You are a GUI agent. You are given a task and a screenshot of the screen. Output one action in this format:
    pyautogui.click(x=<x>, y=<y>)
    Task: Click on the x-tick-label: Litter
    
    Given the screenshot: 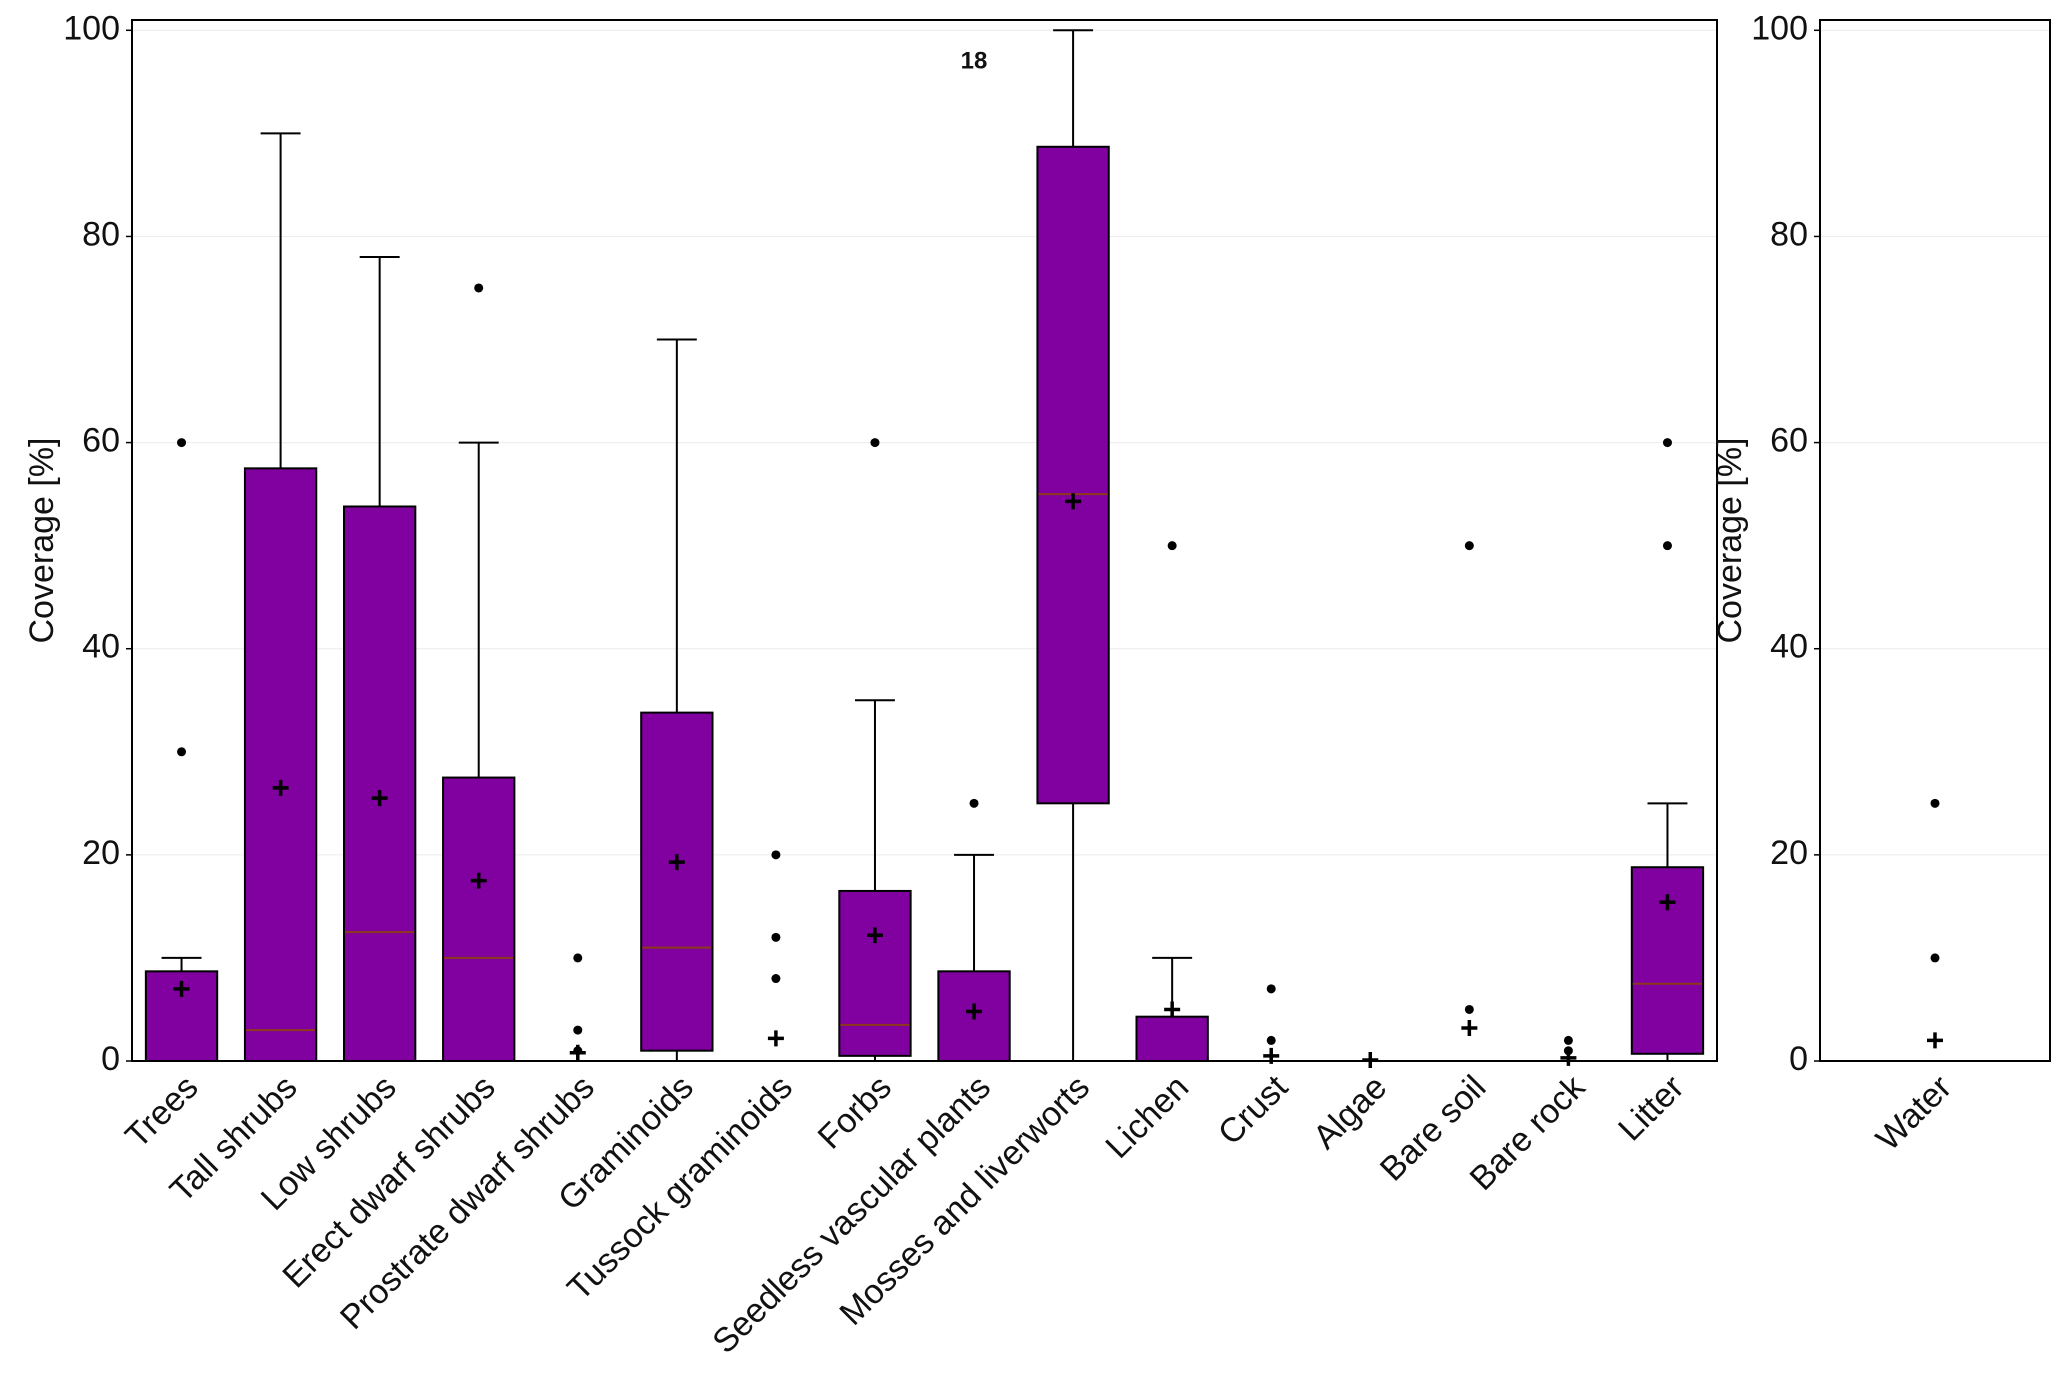 What is the action you would take?
    pyautogui.click(x=1651, y=1108)
    